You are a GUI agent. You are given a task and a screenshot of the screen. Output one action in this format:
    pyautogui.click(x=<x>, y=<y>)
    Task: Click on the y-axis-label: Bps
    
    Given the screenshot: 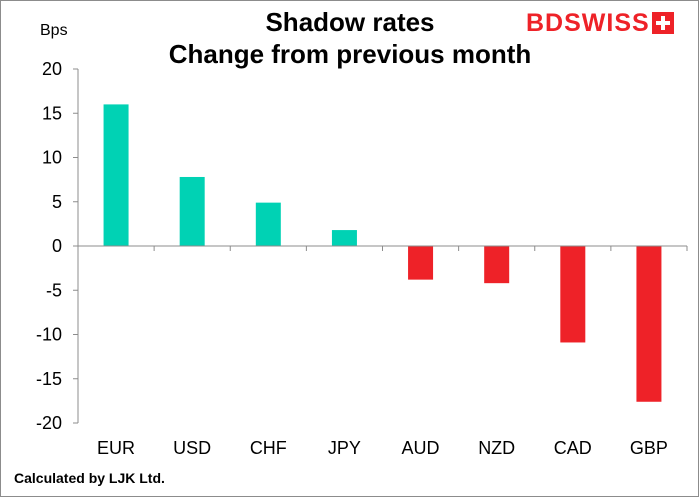 What is the action you would take?
    pyautogui.click(x=54, y=30)
    